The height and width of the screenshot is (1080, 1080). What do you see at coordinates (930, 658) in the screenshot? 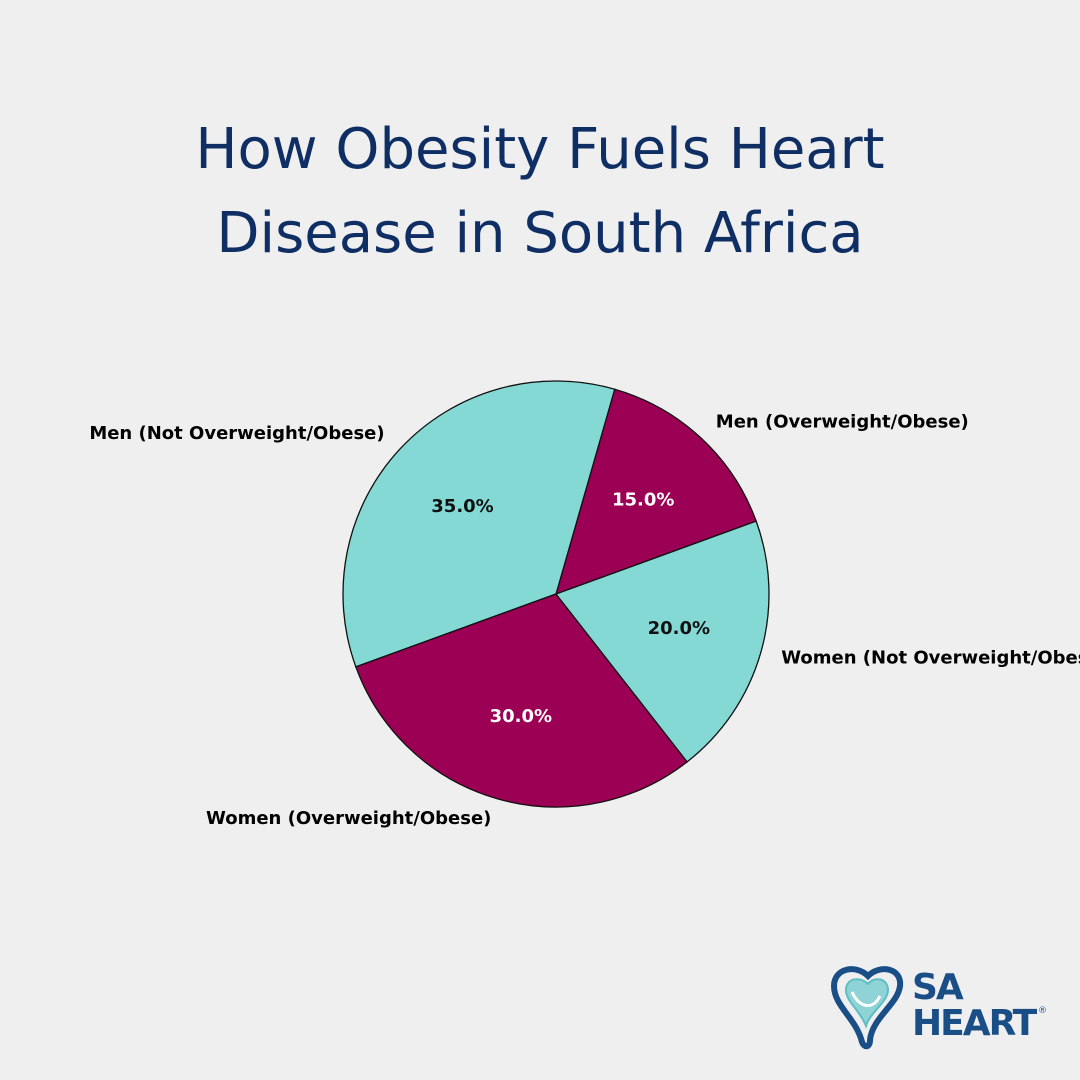
I see `slice-category-label: Women (Not Overweight/Obese)` at bounding box center [930, 658].